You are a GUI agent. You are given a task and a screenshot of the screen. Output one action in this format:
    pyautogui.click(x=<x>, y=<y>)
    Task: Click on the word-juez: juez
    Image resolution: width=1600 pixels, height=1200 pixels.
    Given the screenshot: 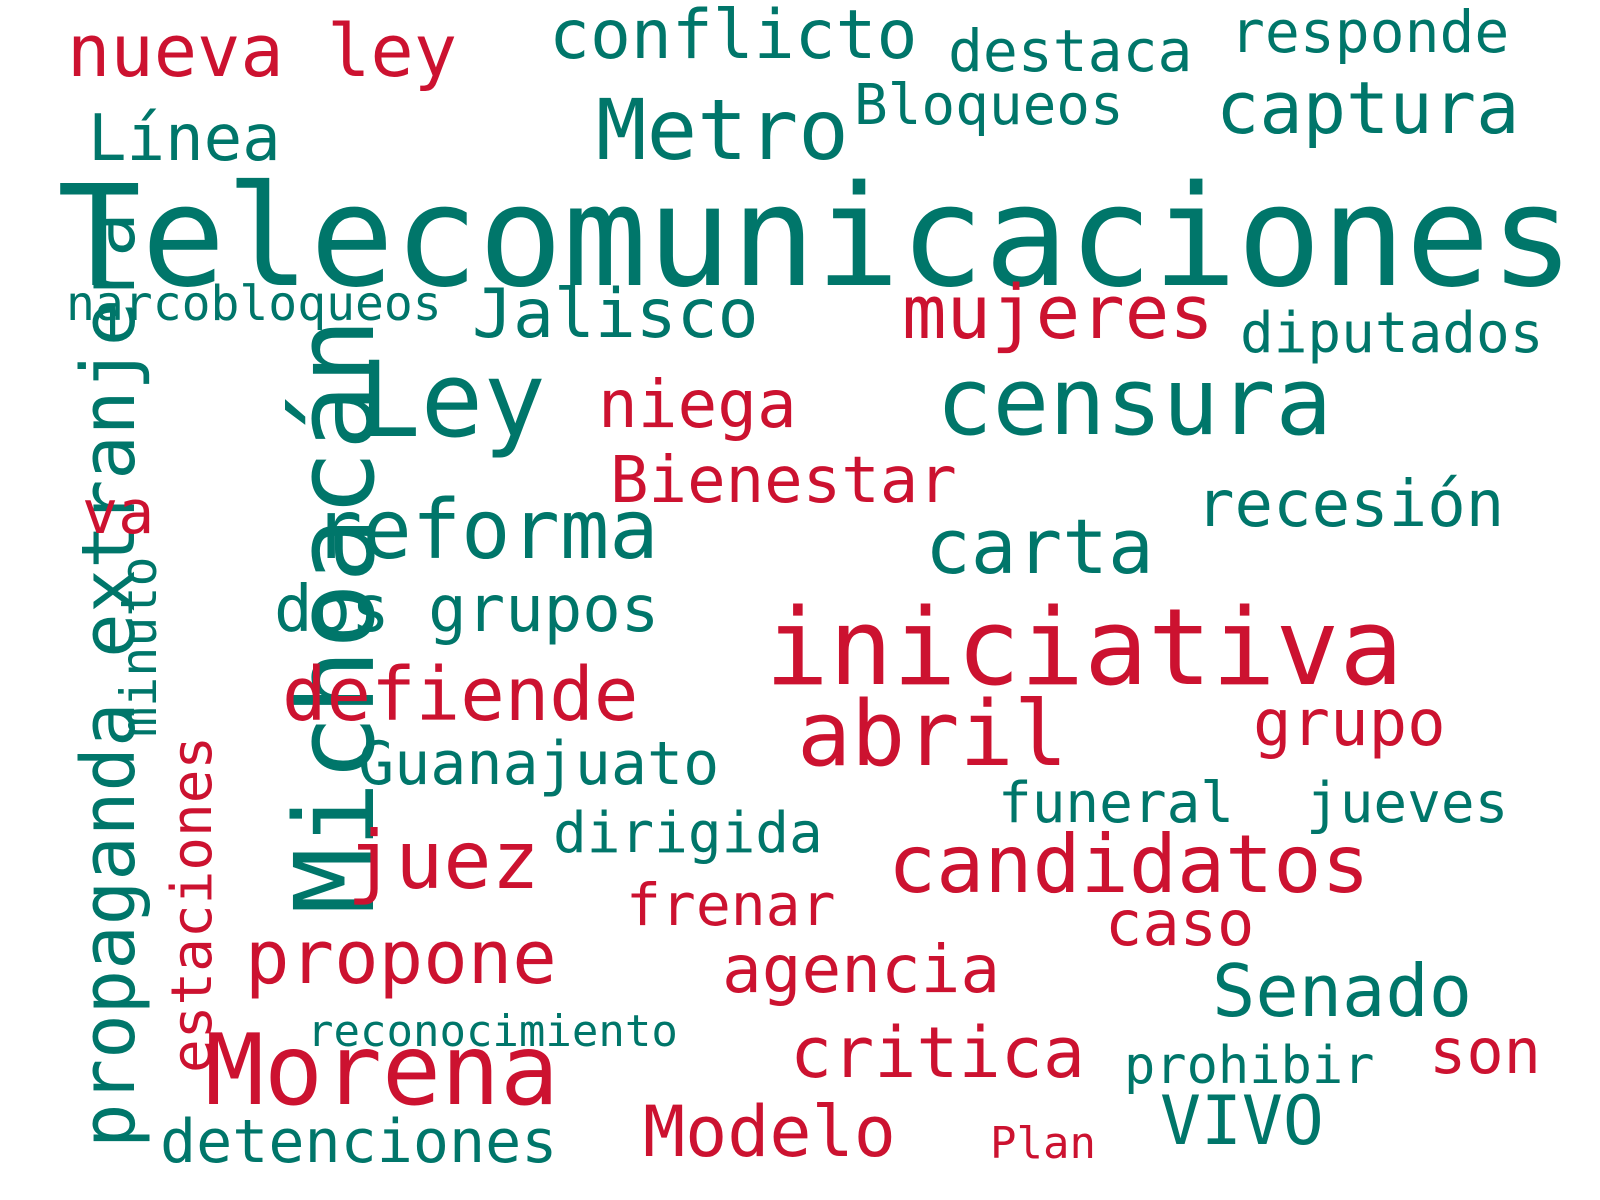 What is the action you would take?
    pyautogui.click(x=443, y=860)
    